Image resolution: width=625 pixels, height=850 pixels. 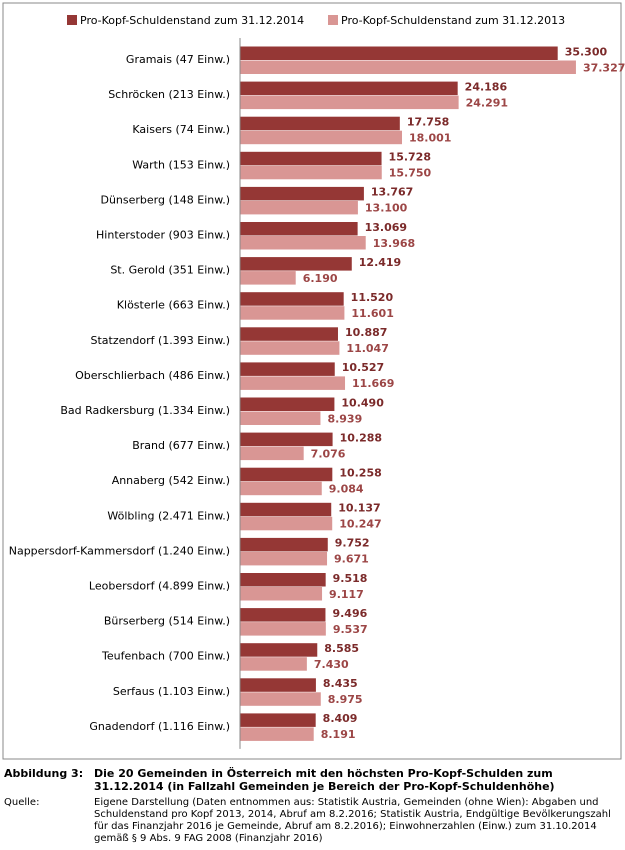 I want to click on value-label: 18.001, so click(x=430, y=137).